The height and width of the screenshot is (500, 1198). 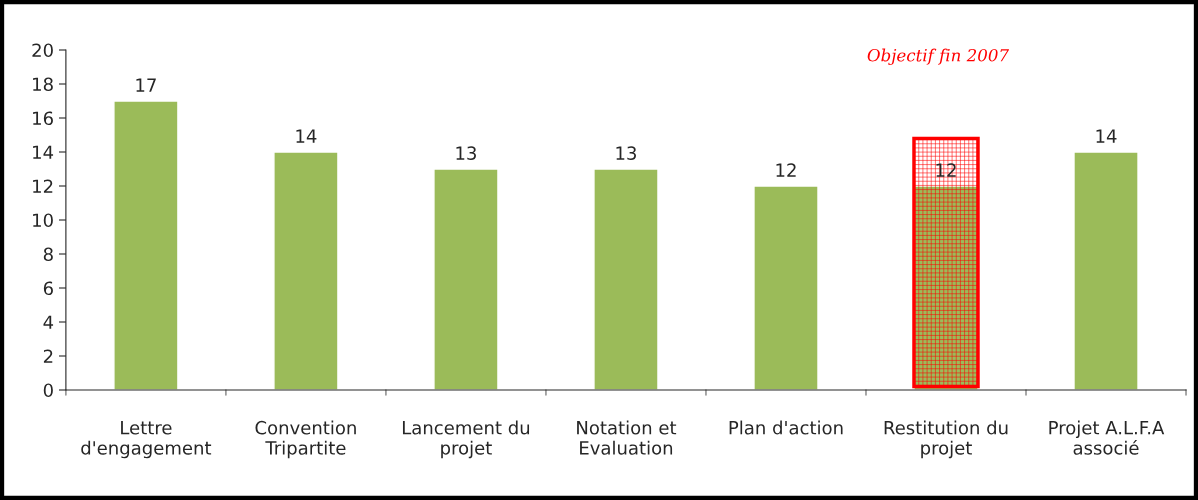 I want to click on y-tick-label: 20, so click(x=42, y=50).